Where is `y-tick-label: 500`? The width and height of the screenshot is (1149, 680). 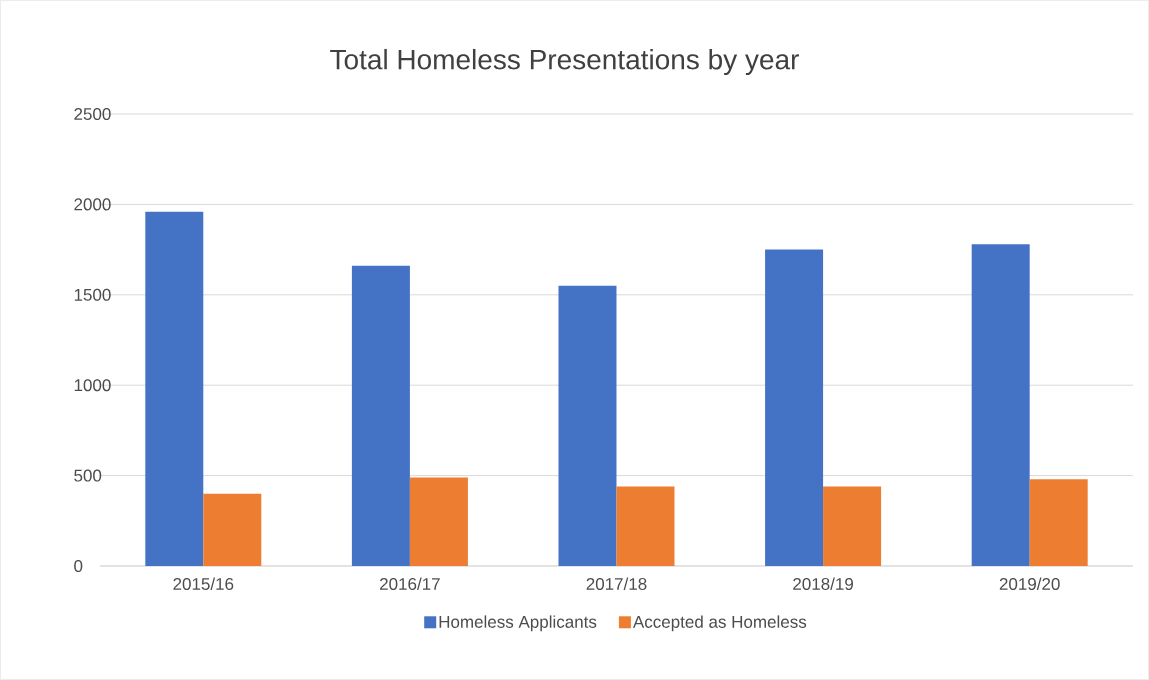
y-tick-label: 500 is located at coordinates (88, 475).